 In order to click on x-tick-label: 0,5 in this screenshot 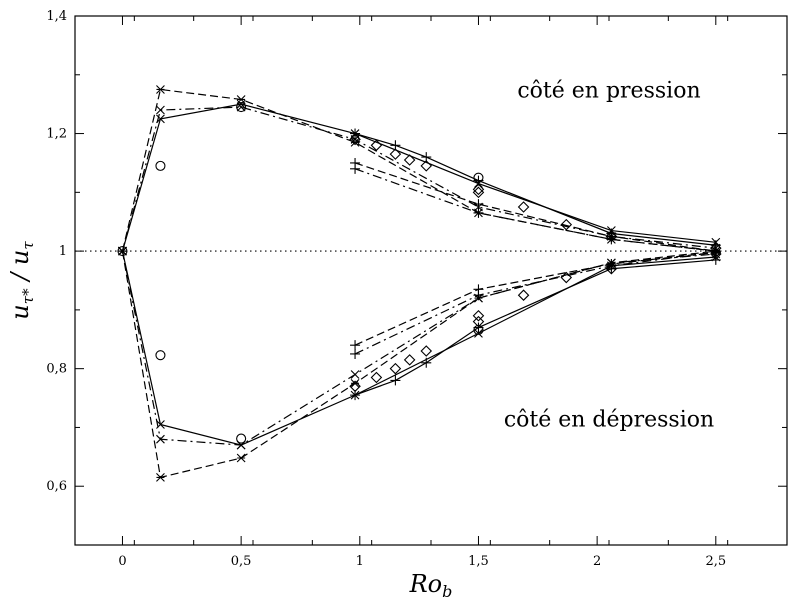, I will do `click(241, 561)`.